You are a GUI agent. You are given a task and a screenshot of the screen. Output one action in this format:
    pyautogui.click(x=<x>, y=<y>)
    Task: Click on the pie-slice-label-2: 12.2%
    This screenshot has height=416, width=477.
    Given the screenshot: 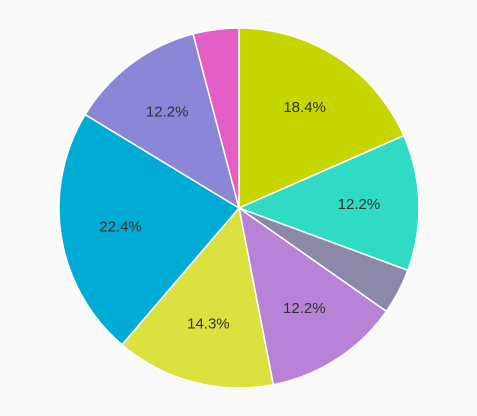 What is the action you would take?
    pyautogui.click(x=359, y=204)
    